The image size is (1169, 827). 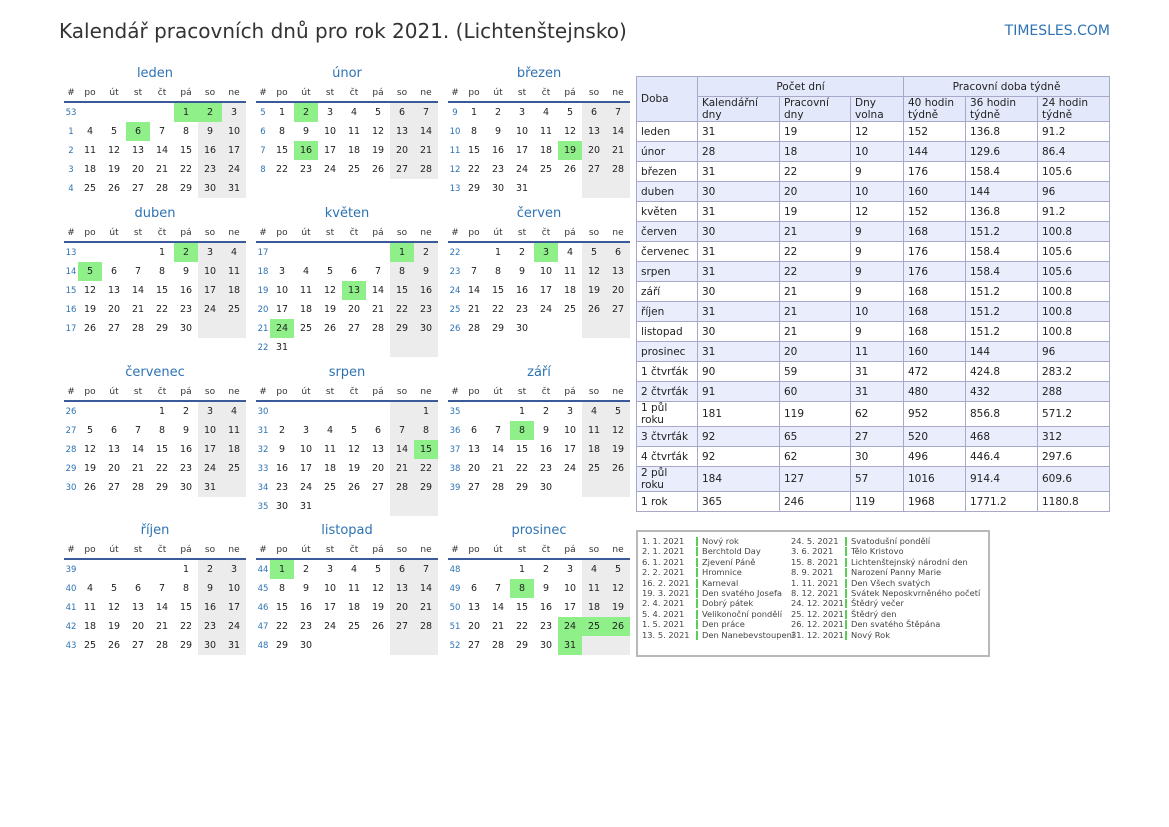 I want to click on week-number: 8, so click(x=263, y=169).